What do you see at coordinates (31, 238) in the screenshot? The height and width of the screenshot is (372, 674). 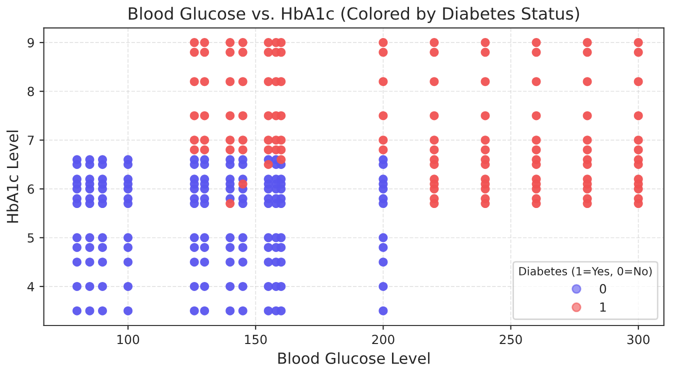 I see `y-tick-label: 5` at bounding box center [31, 238].